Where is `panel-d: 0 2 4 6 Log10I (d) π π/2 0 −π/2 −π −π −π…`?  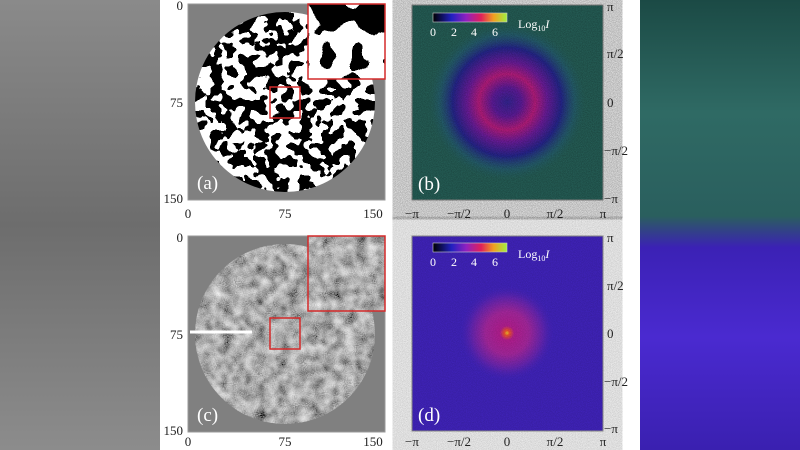 panel-d: 0 2 4 6 Log10I (d) π π/2 0 −π/2 −π −π −π… is located at coordinates (516, 339).